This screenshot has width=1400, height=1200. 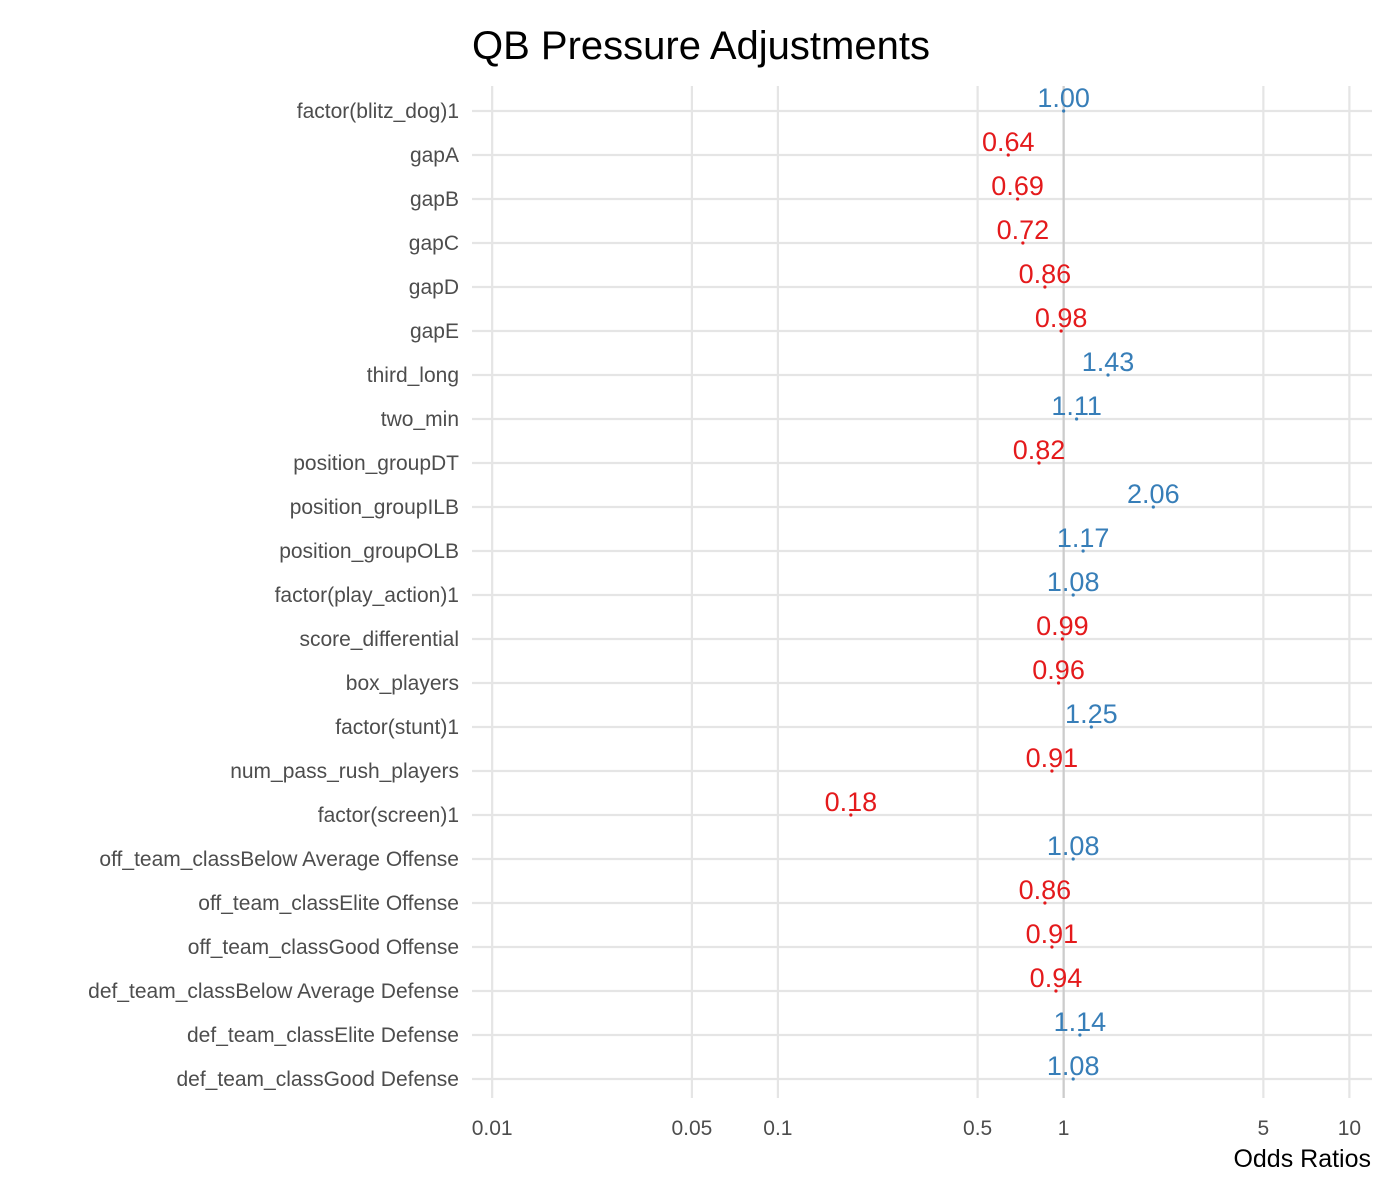 I want to click on x-axis-title: Odds Ratios, so click(x=1302, y=1159).